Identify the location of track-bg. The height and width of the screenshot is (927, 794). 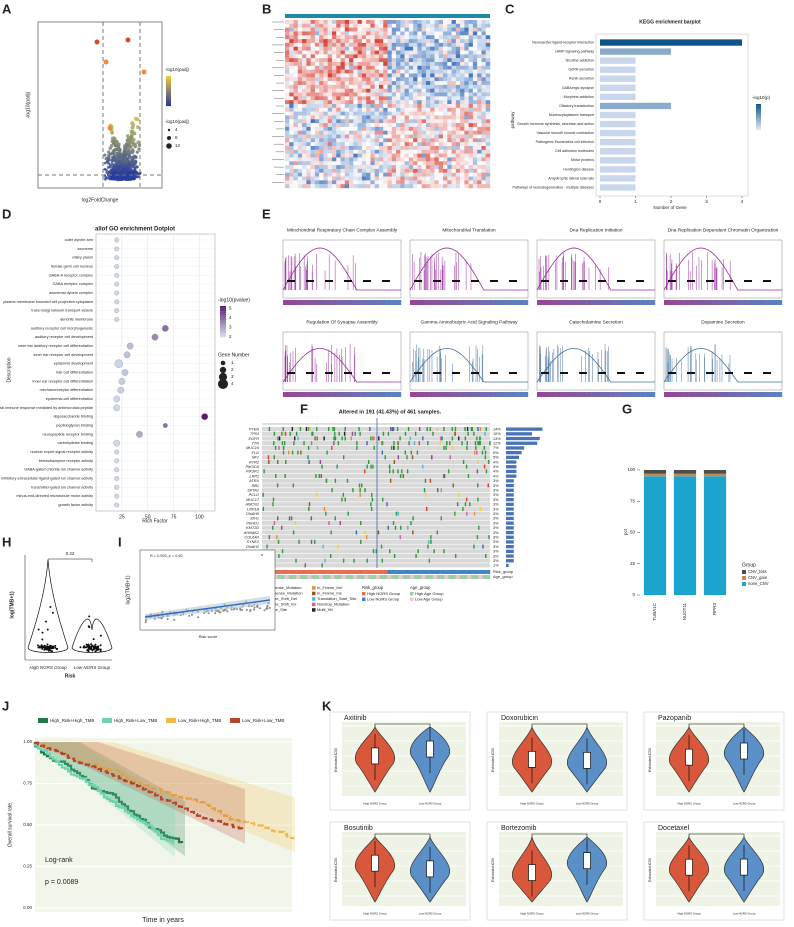
(376, 480).